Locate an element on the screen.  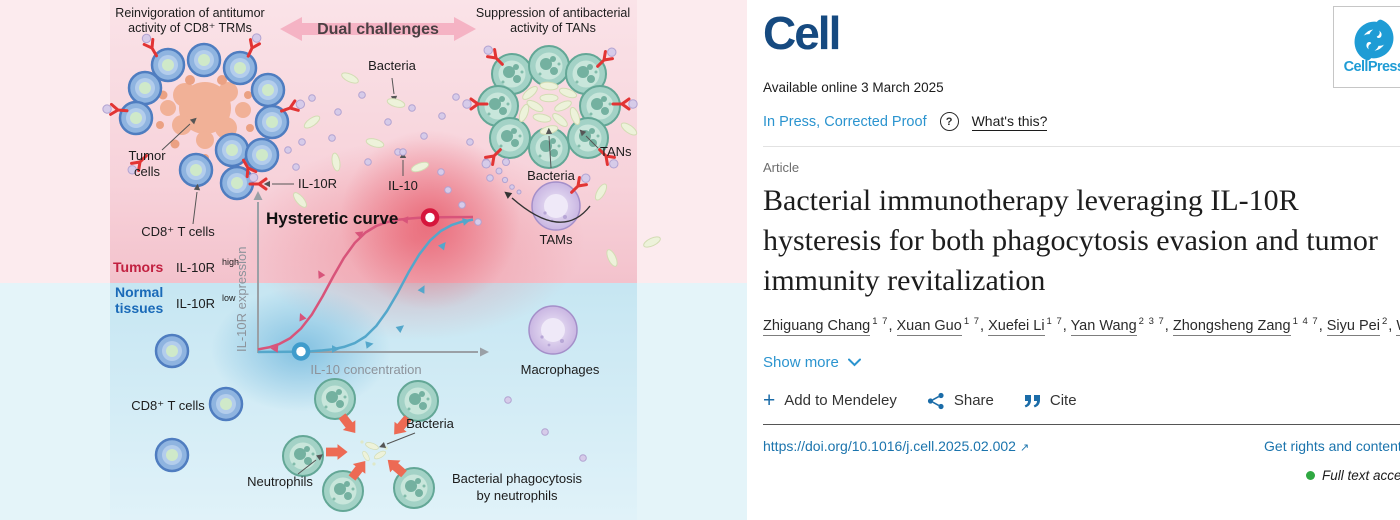
label-tams: TAMs is located at coordinates (556, 239).